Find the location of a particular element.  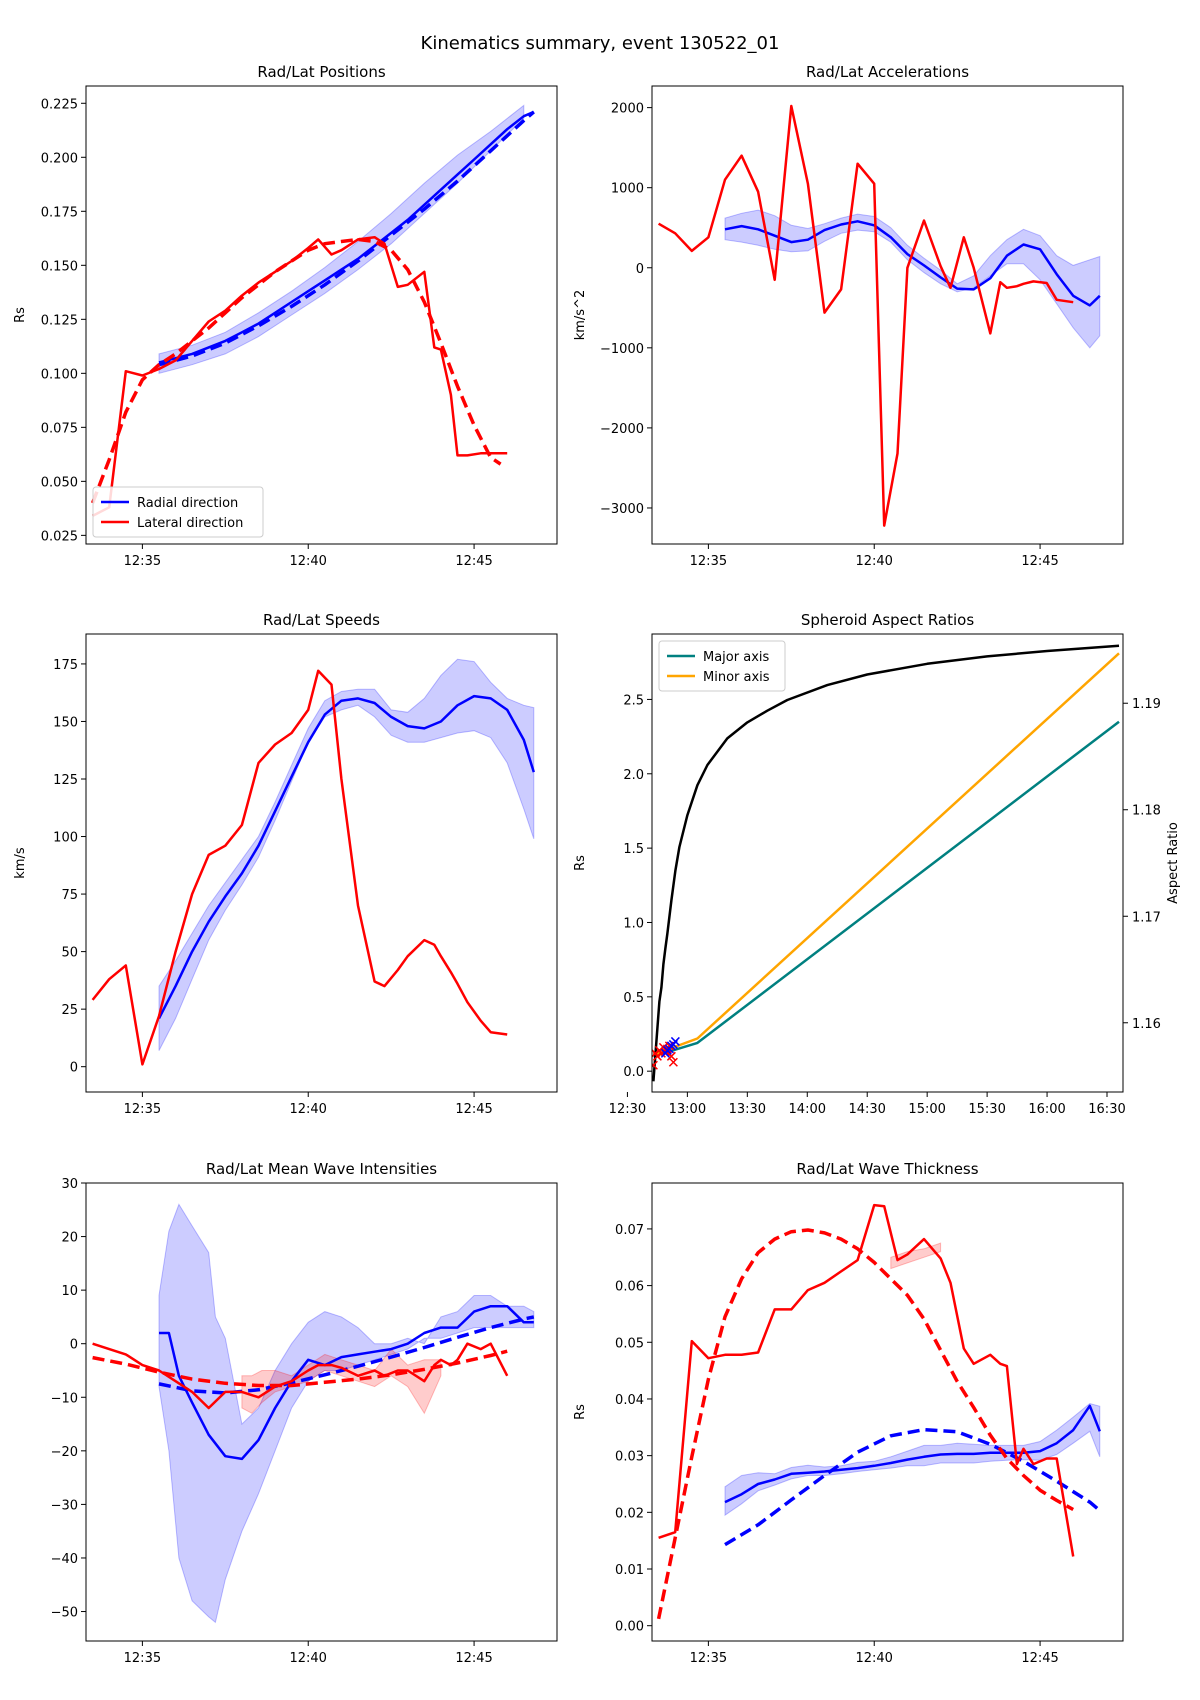

y-tick-label: 0.05 is located at coordinates (629, 1343).